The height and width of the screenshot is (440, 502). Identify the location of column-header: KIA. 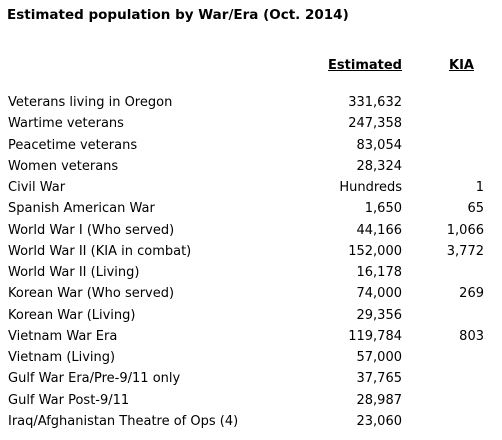
(461, 65).